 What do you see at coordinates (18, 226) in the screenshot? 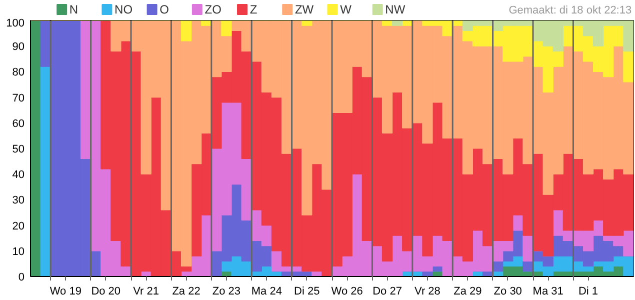
I see `y-tick-label: 20` at bounding box center [18, 226].